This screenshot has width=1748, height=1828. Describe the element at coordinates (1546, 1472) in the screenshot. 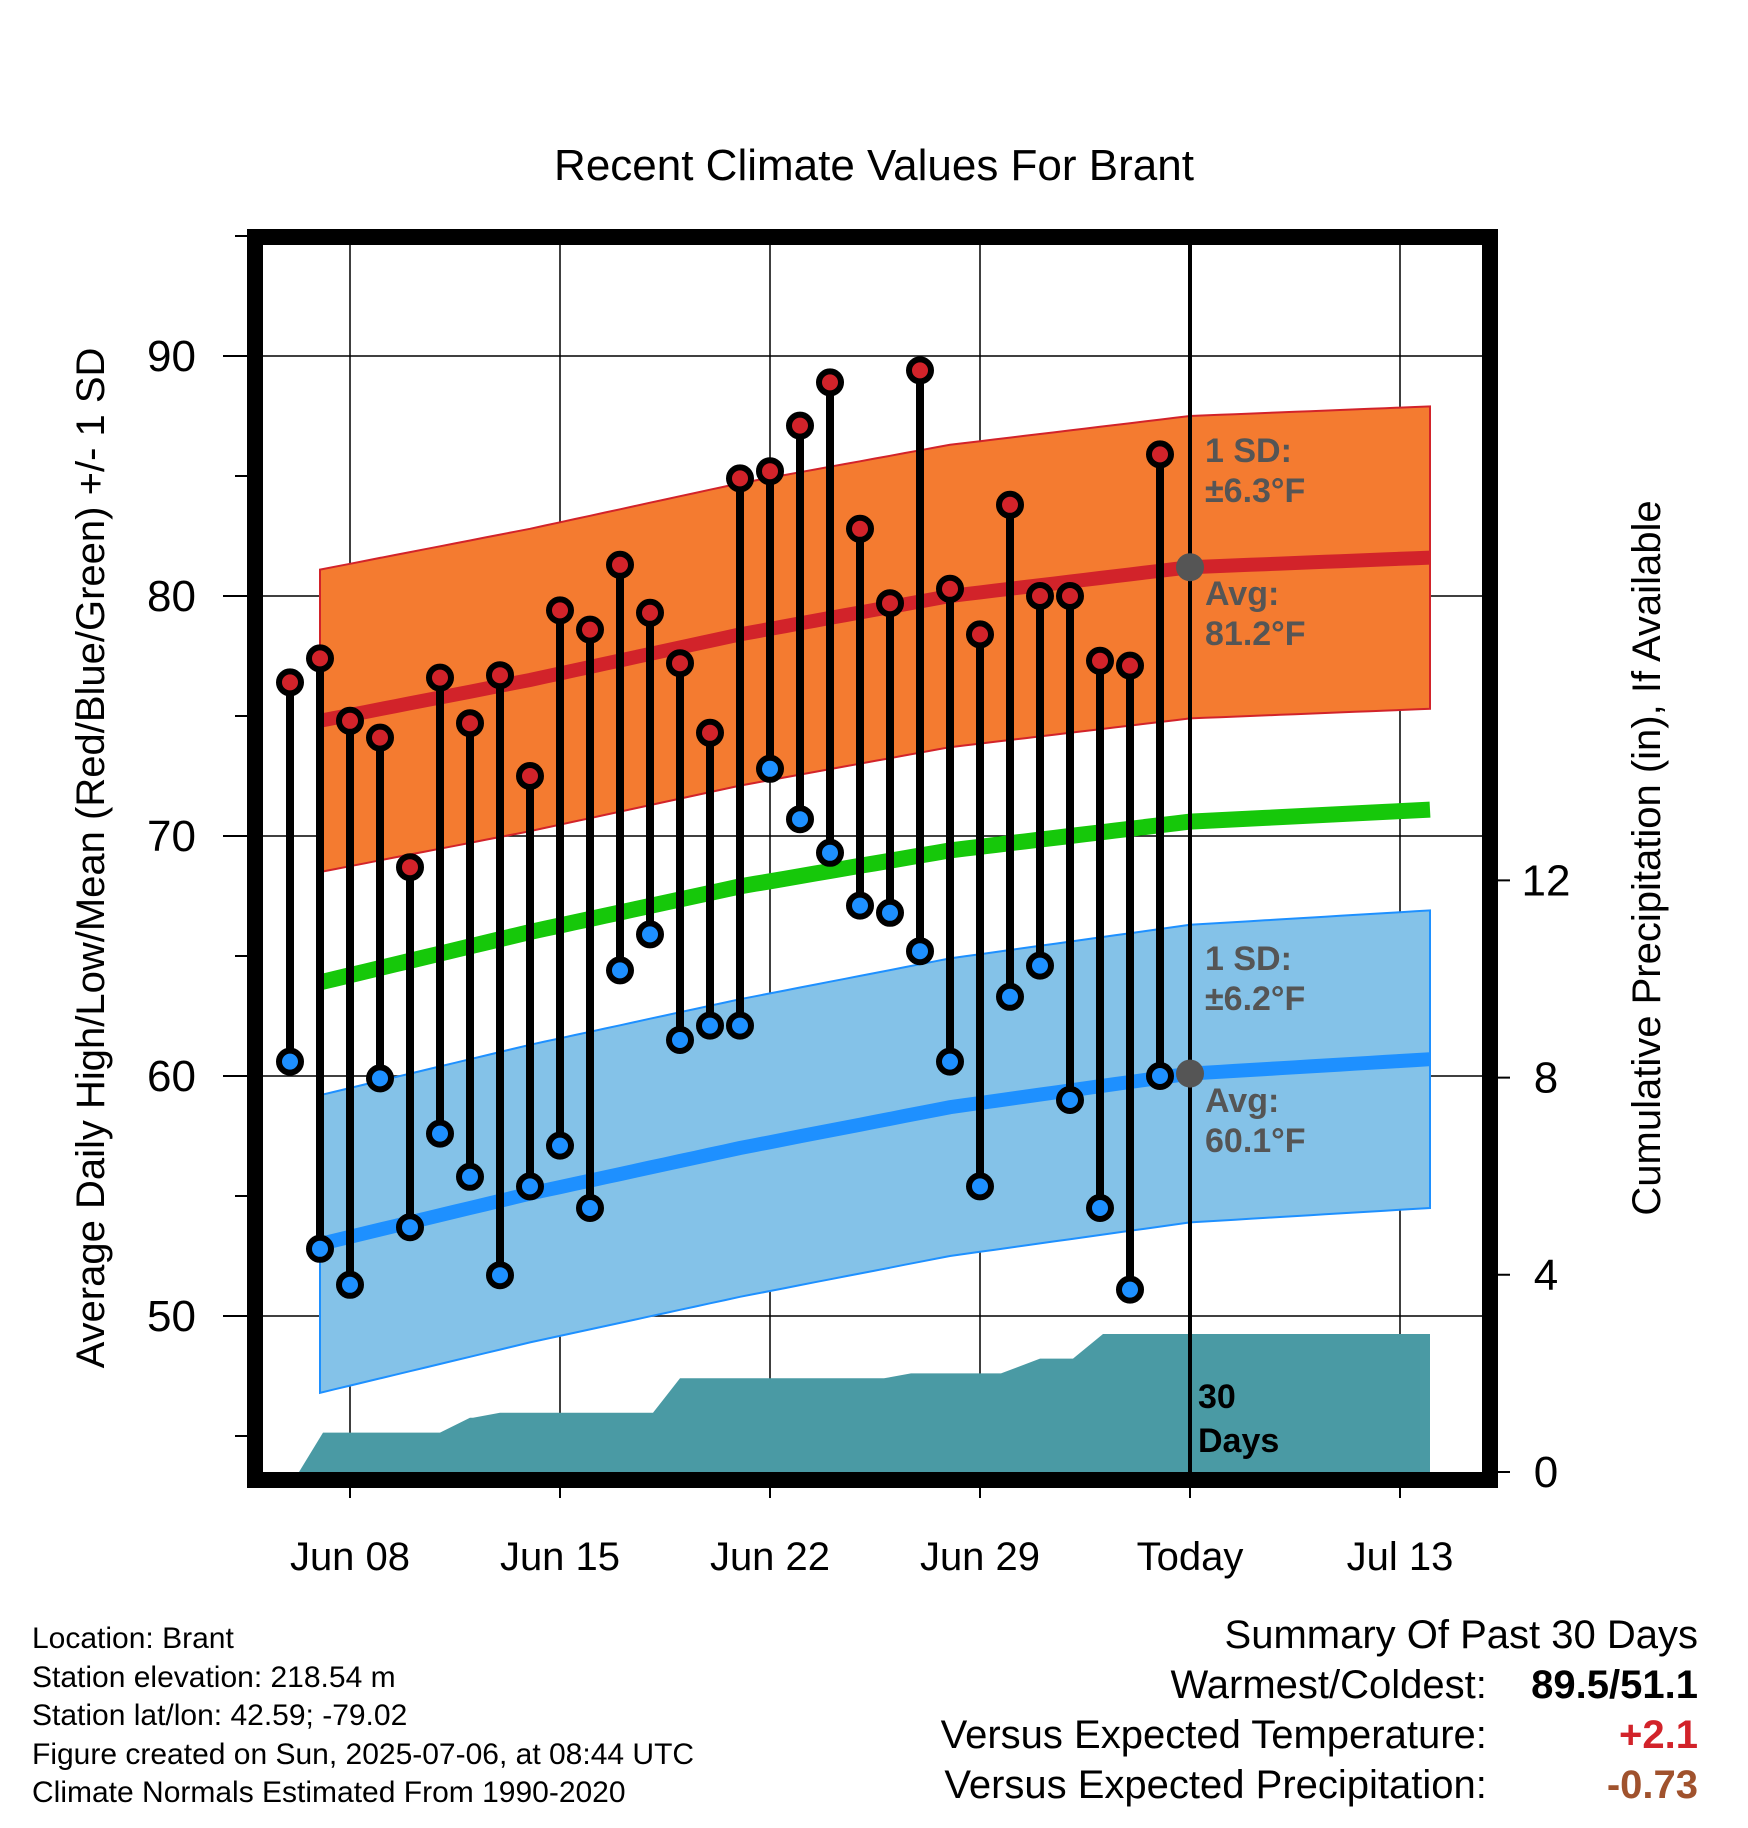

I see `ptick-label-0: 0` at that location.